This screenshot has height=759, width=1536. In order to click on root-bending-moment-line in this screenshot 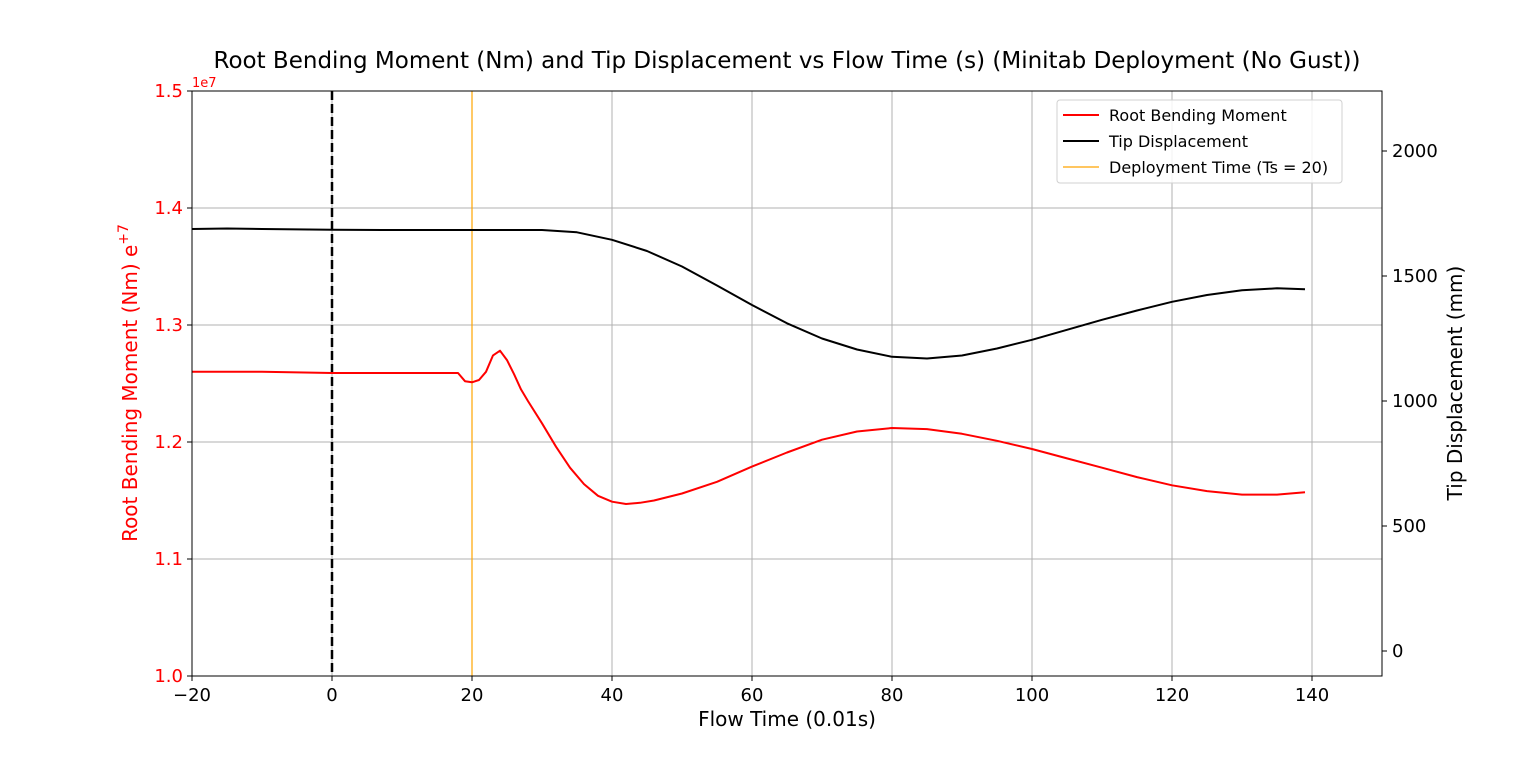, I will do `click(749, 427)`.